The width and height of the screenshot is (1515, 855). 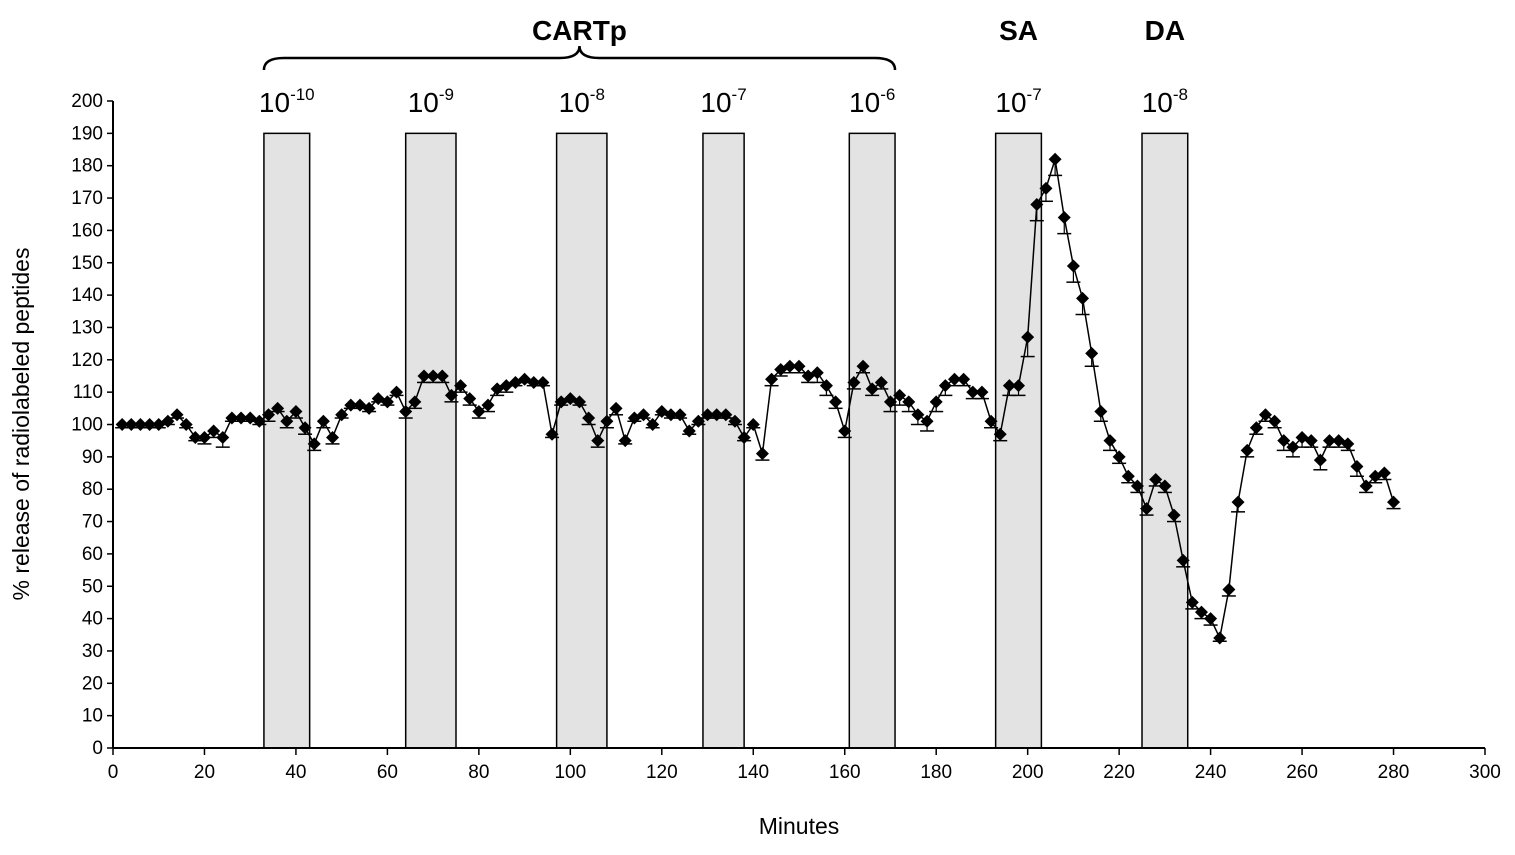 I want to click on concentration-label: 10-10, so click(x=287, y=101).